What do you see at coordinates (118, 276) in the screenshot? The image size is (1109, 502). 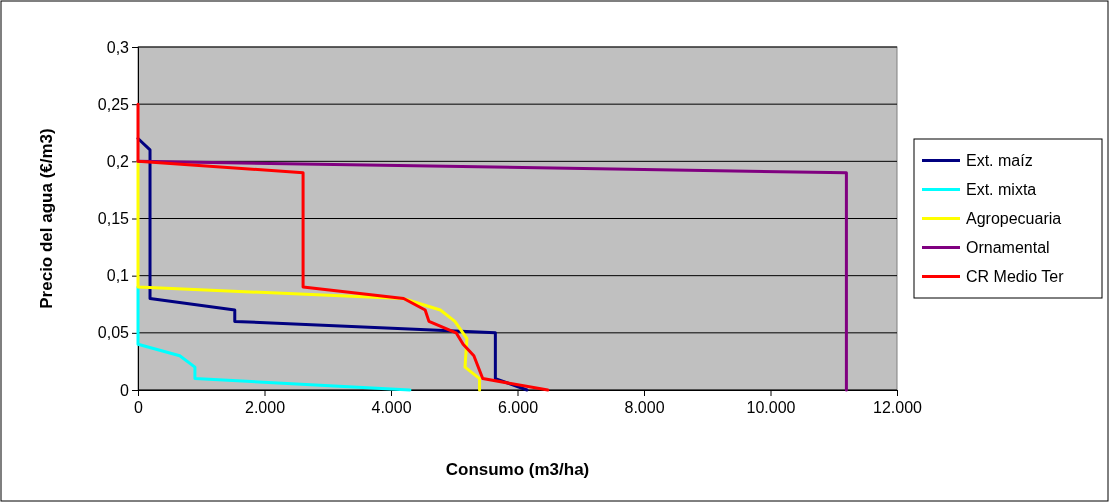 I see `y-tick-label: 0,1` at bounding box center [118, 276].